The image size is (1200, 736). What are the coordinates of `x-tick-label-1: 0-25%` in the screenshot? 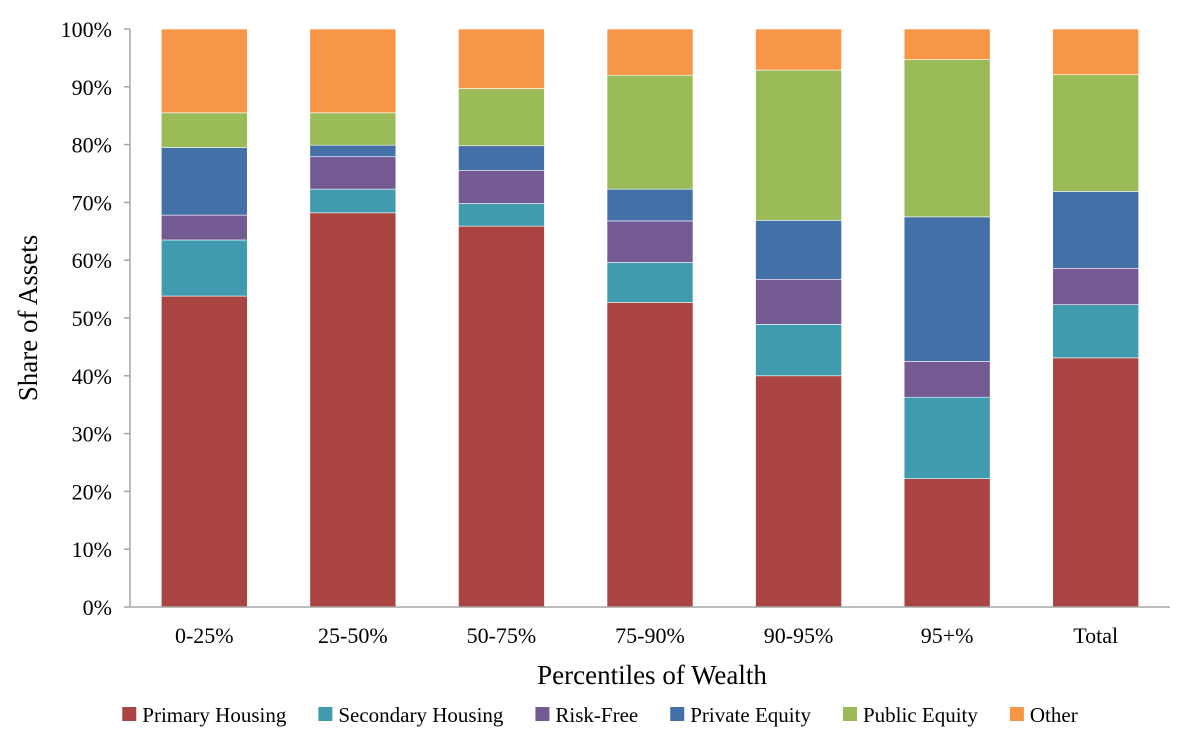 It's located at (204, 635).